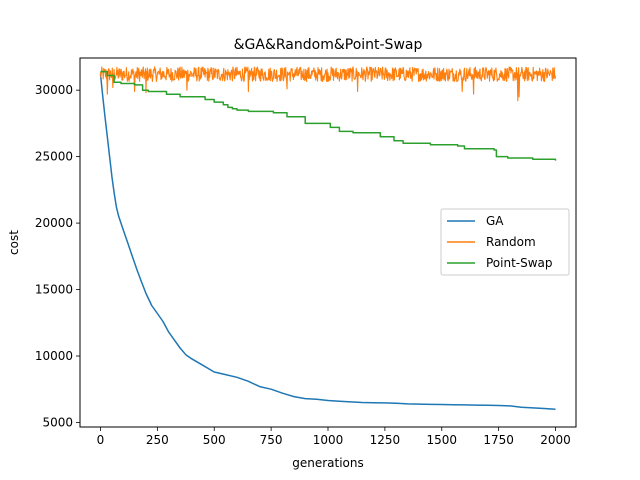 The image size is (640, 480). I want to click on series-line-point-swap, so click(328, 115).